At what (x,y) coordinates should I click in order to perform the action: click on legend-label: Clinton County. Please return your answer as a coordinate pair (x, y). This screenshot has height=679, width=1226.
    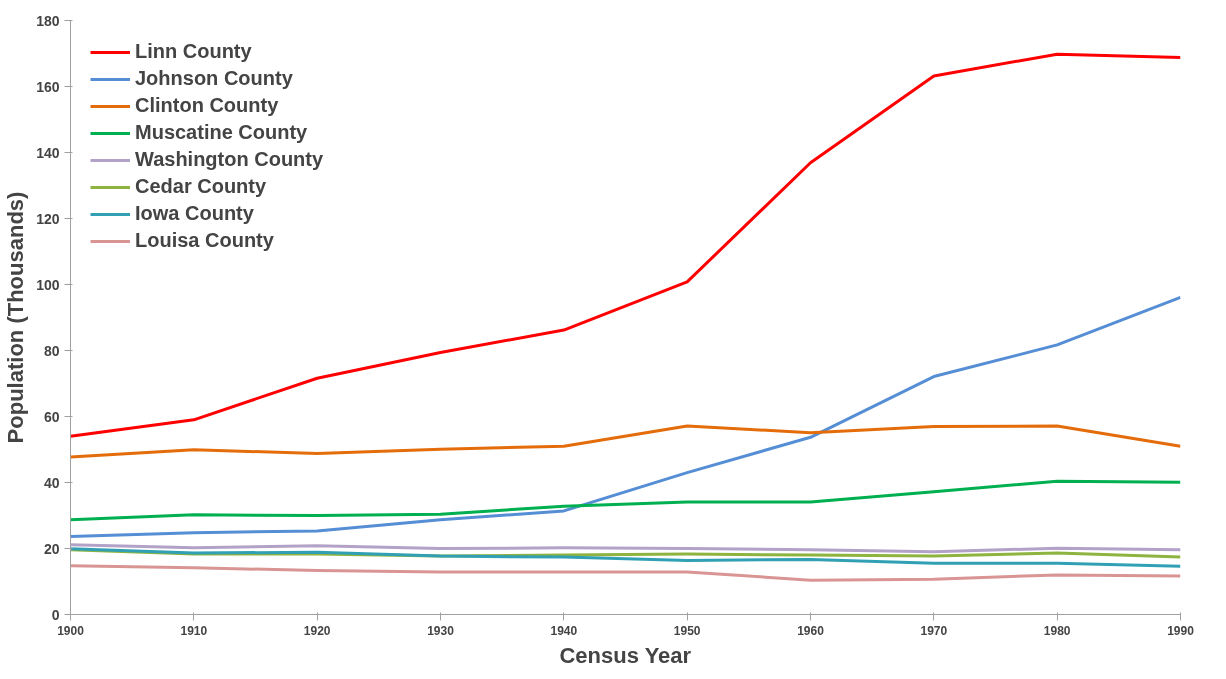
    Looking at the image, I should click on (207, 105).